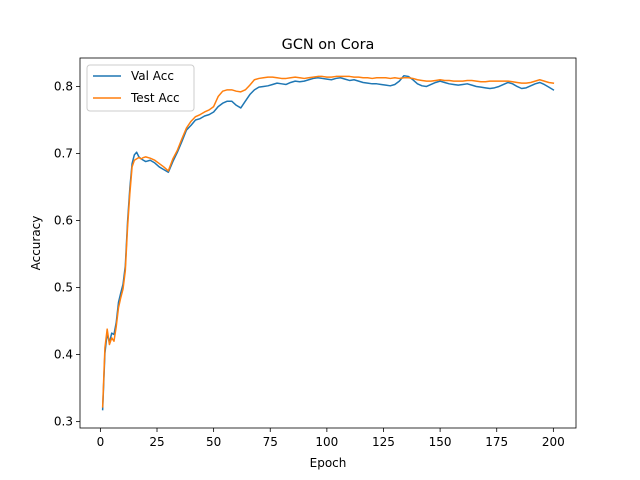 The height and width of the screenshot is (480, 640). Describe the element at coordinates (326, 442) in the screenshot. I see `x-tick-label: 100` at that location.